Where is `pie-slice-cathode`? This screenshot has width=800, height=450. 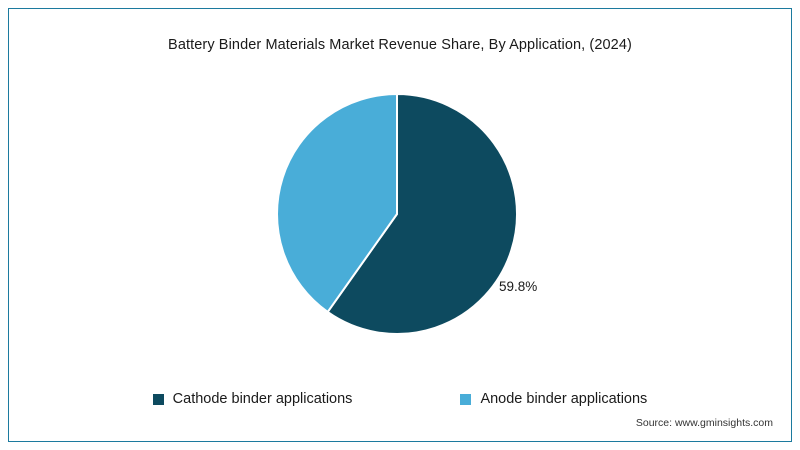
pie-slice-cathode is located at coordinates (421, 214).